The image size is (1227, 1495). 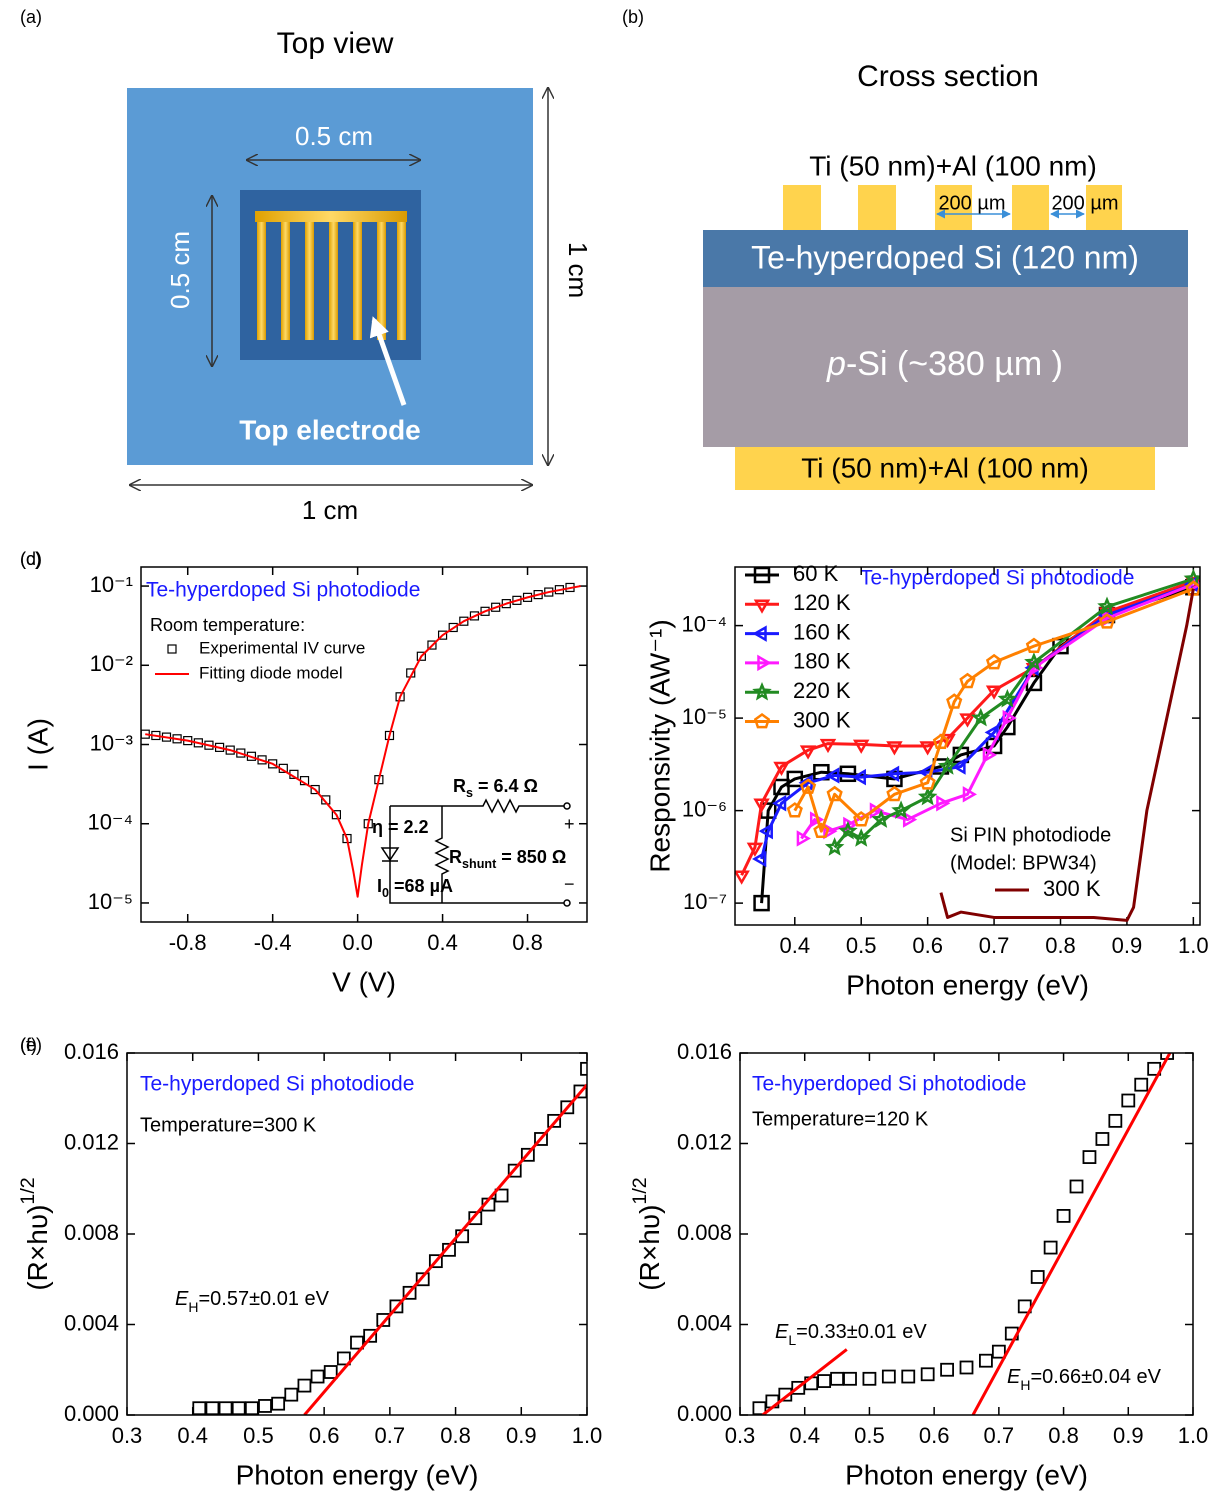 I want to click on x-axis-label: Photon energy (eV), so click(x=357, y=1474).